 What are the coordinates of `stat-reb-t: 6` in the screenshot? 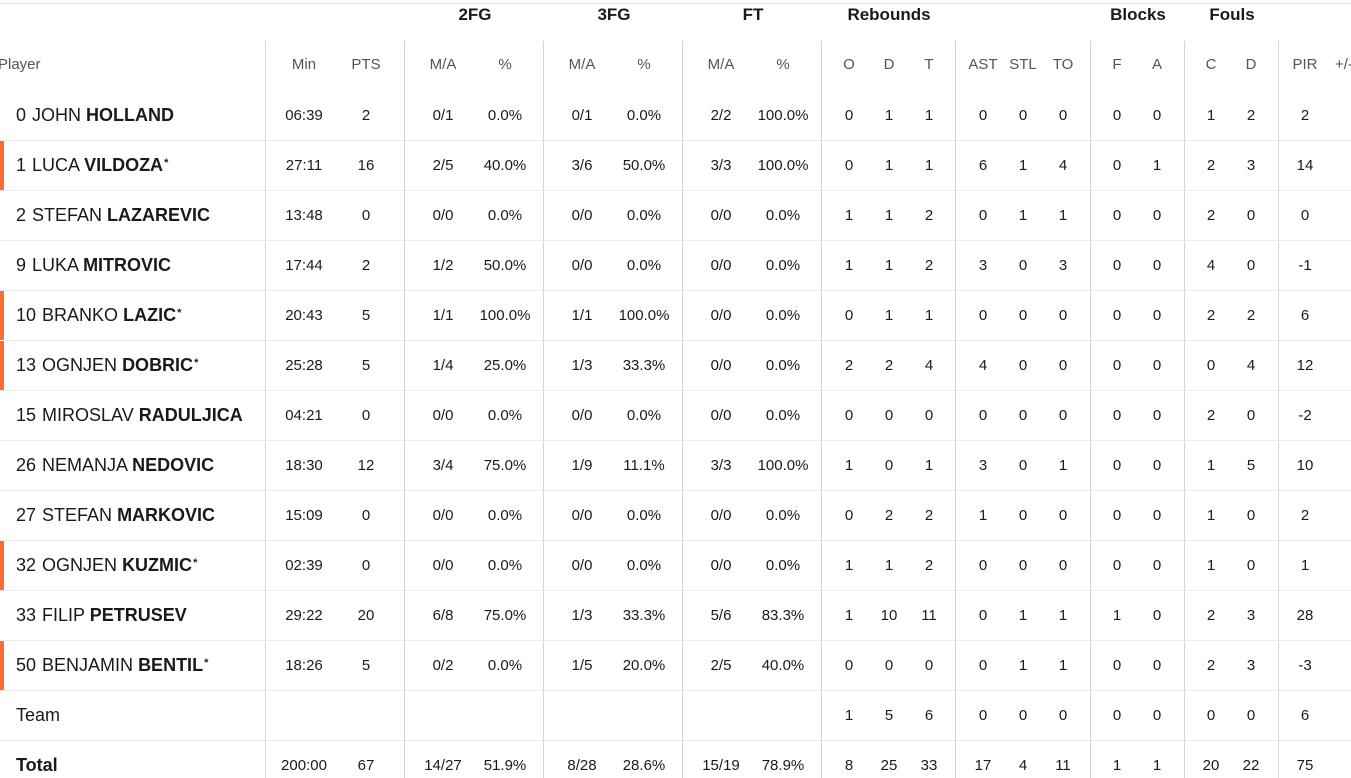 It's located at (929, 715).